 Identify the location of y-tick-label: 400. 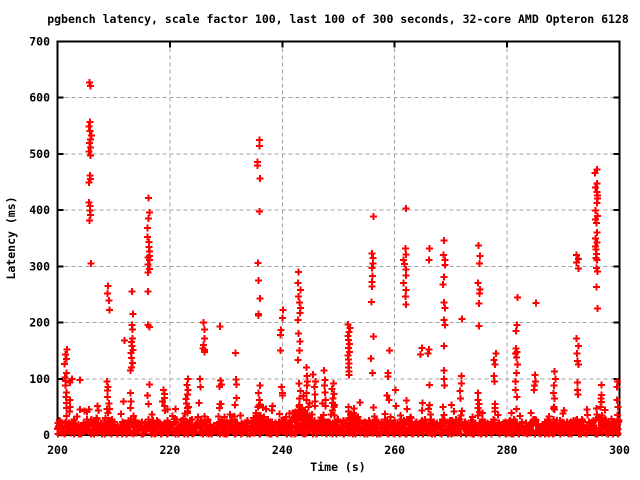
(39, 210).